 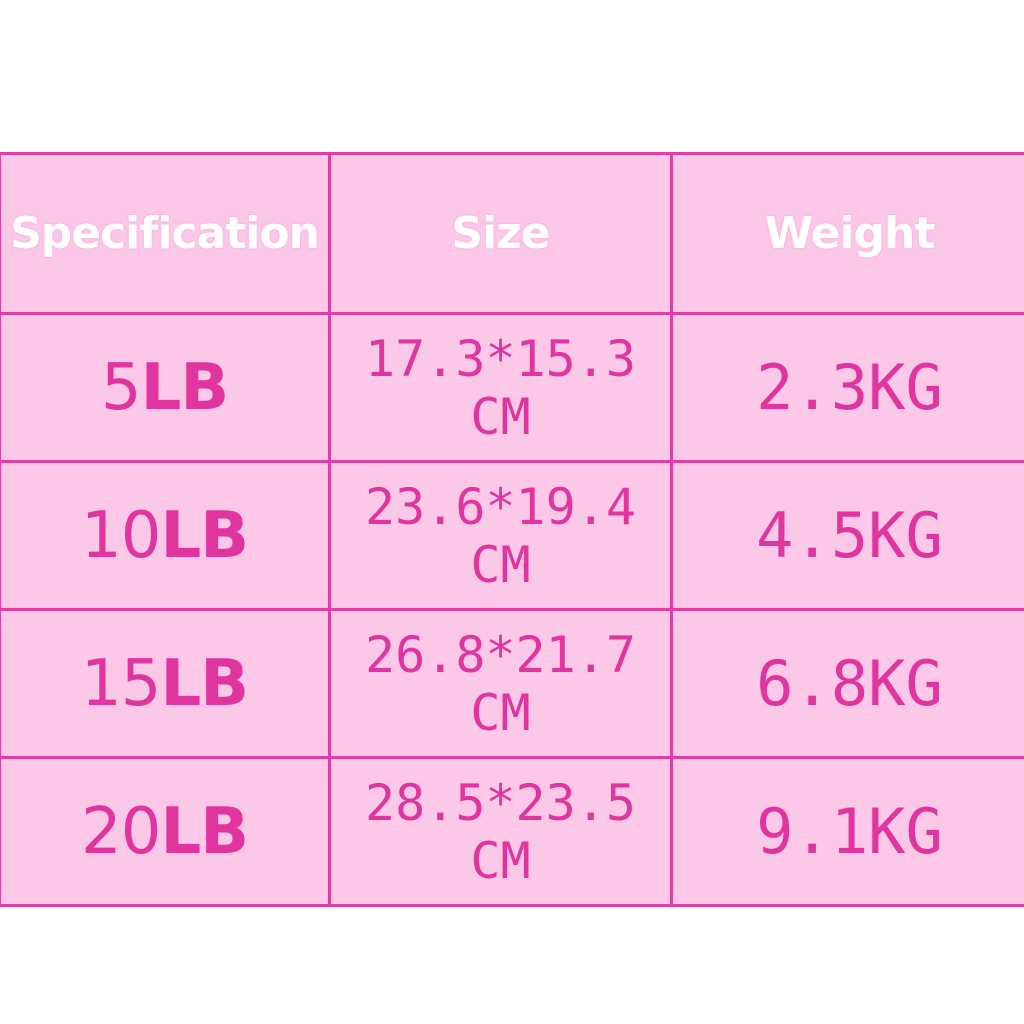 I want to click on size-cell: 28.5*23.5 CM, so click(x=500, y=831).